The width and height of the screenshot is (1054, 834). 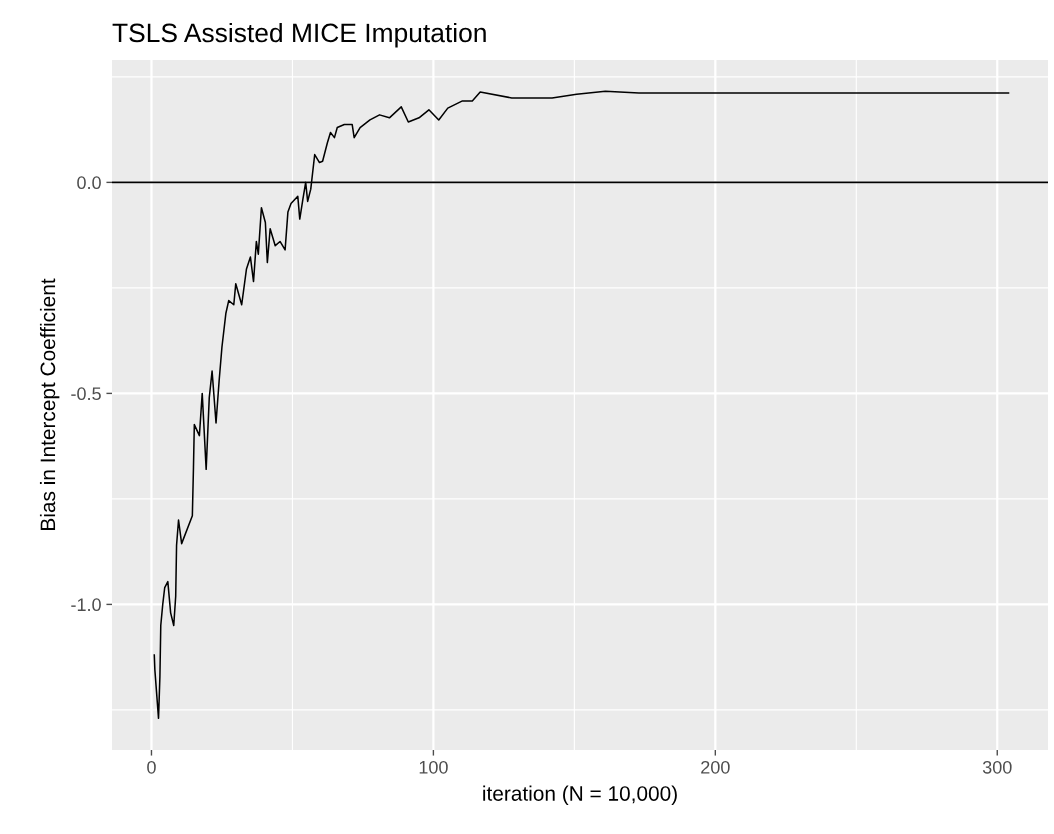 What do you see at coordinates (433, 767) in the screenshot?
I see `x-tick-label: 100` at bounding box center [433, 767].